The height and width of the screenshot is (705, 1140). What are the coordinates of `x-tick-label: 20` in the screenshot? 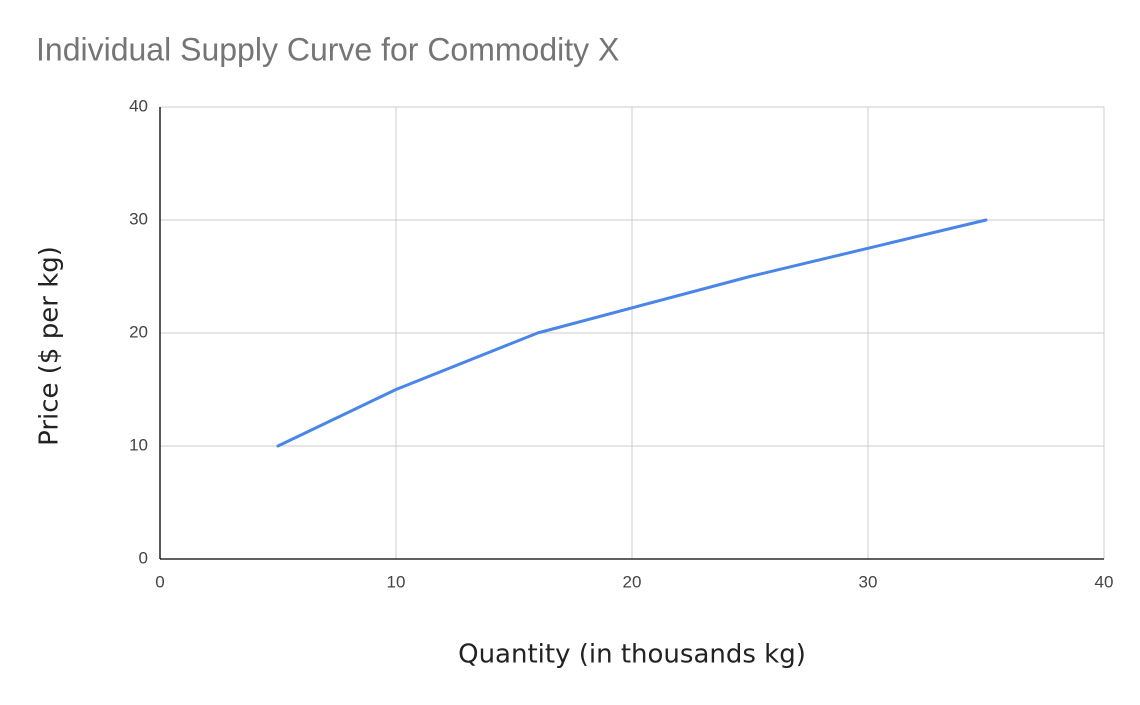 It's located at (632, 581).